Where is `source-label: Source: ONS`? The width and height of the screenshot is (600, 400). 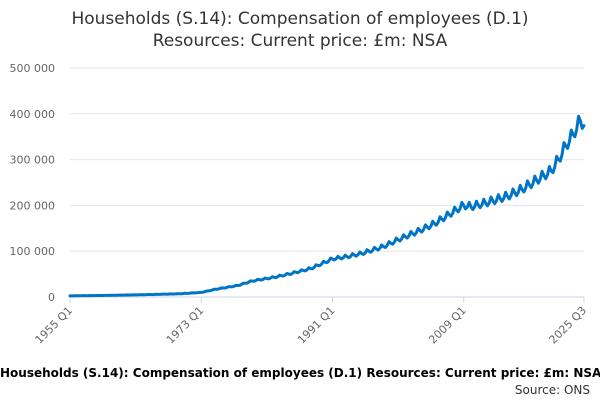 source-label: Source: ONS is located at coordinates (552, 390).